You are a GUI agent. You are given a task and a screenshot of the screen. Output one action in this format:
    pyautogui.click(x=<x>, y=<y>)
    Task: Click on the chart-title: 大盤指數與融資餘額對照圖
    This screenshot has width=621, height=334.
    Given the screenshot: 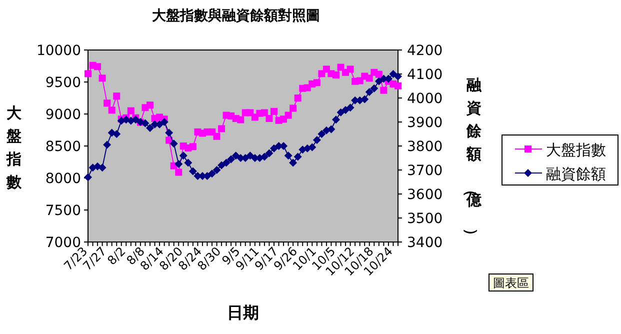 What is the action you would take?
    pyautogui.click(x=236, y=15)
    